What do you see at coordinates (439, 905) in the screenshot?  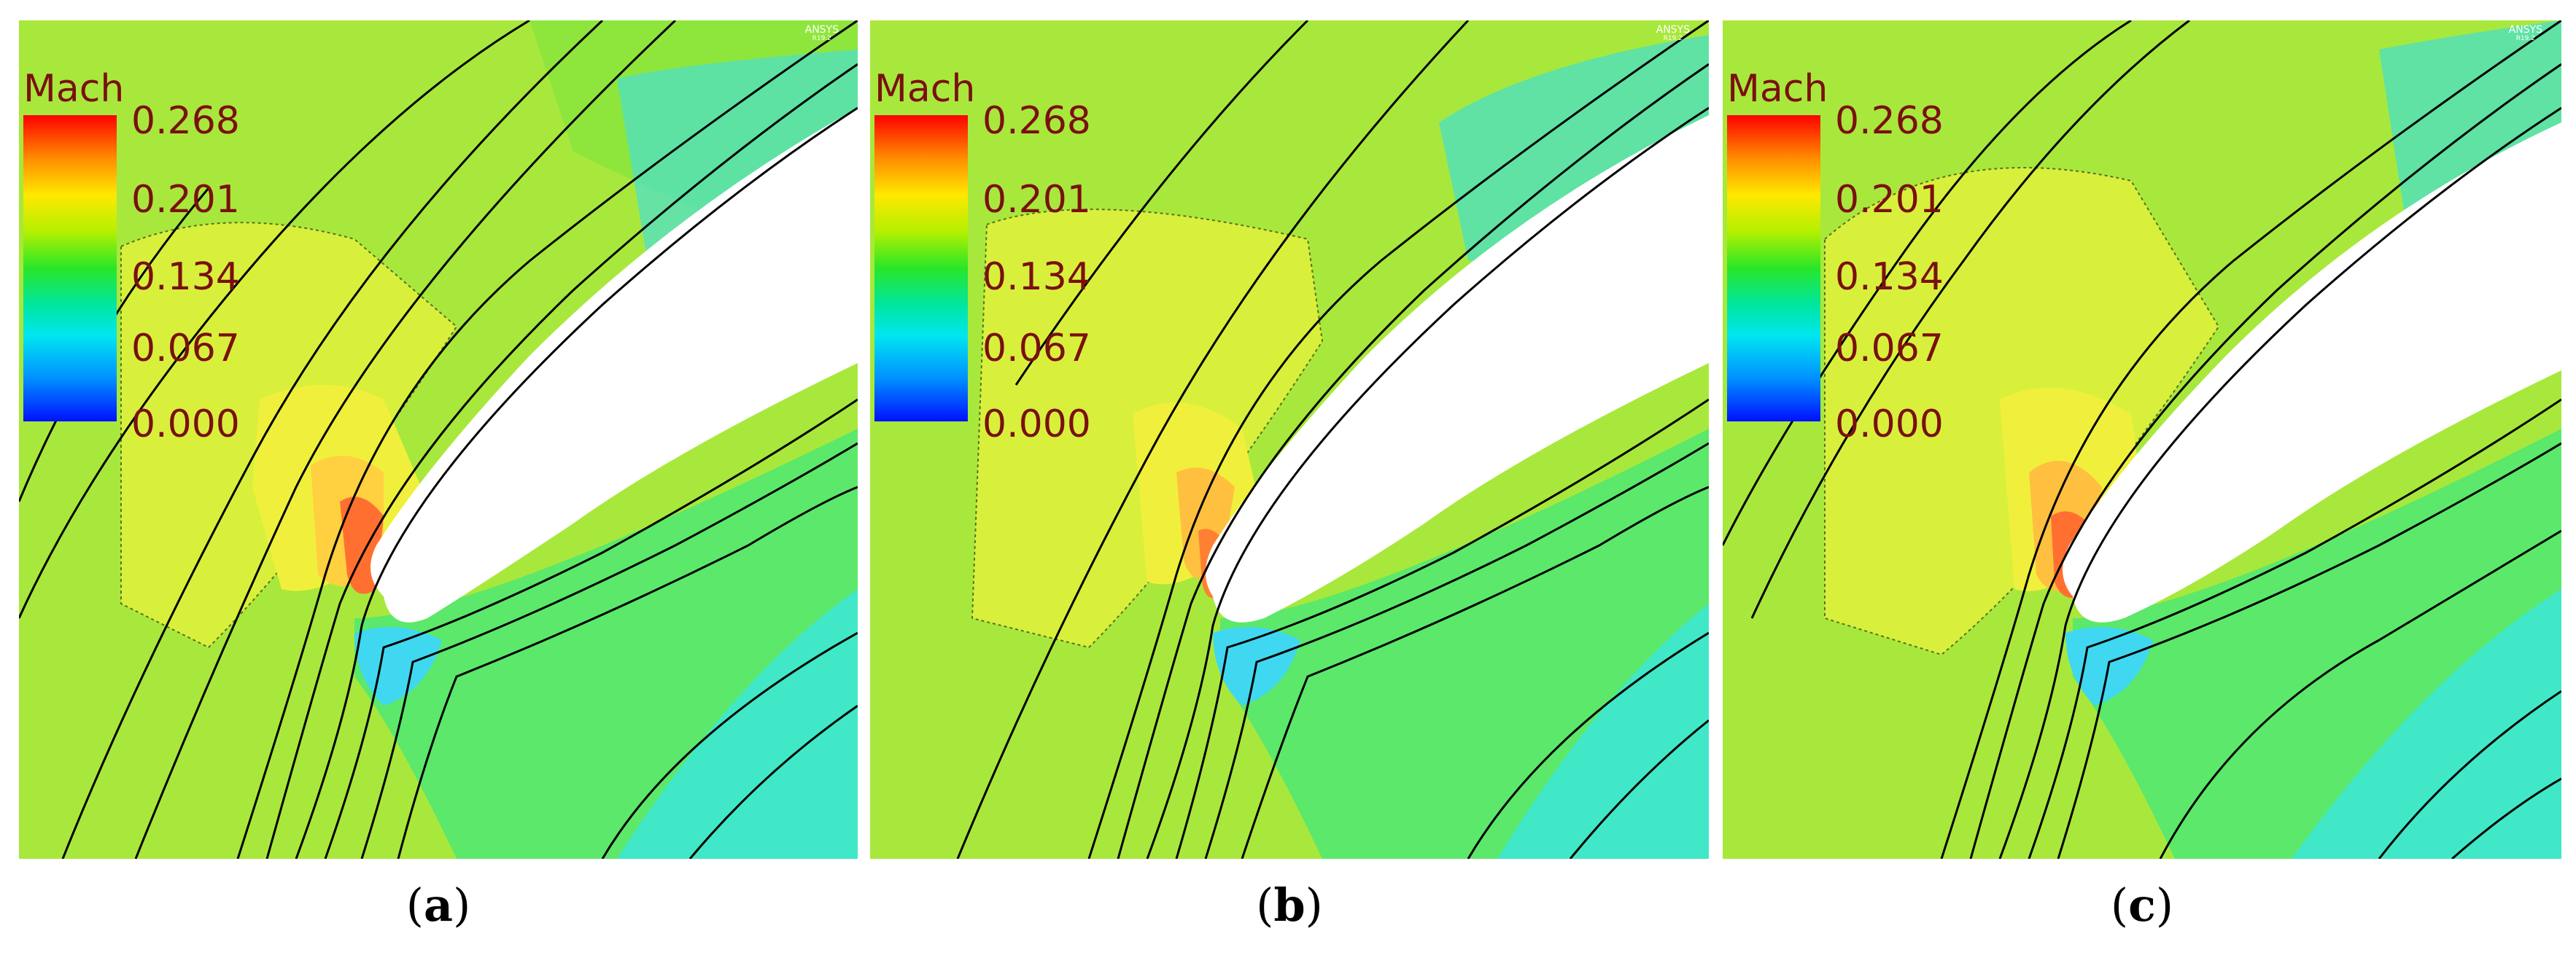 I see `caption-a: (a)` at bounding box center [439, 905].